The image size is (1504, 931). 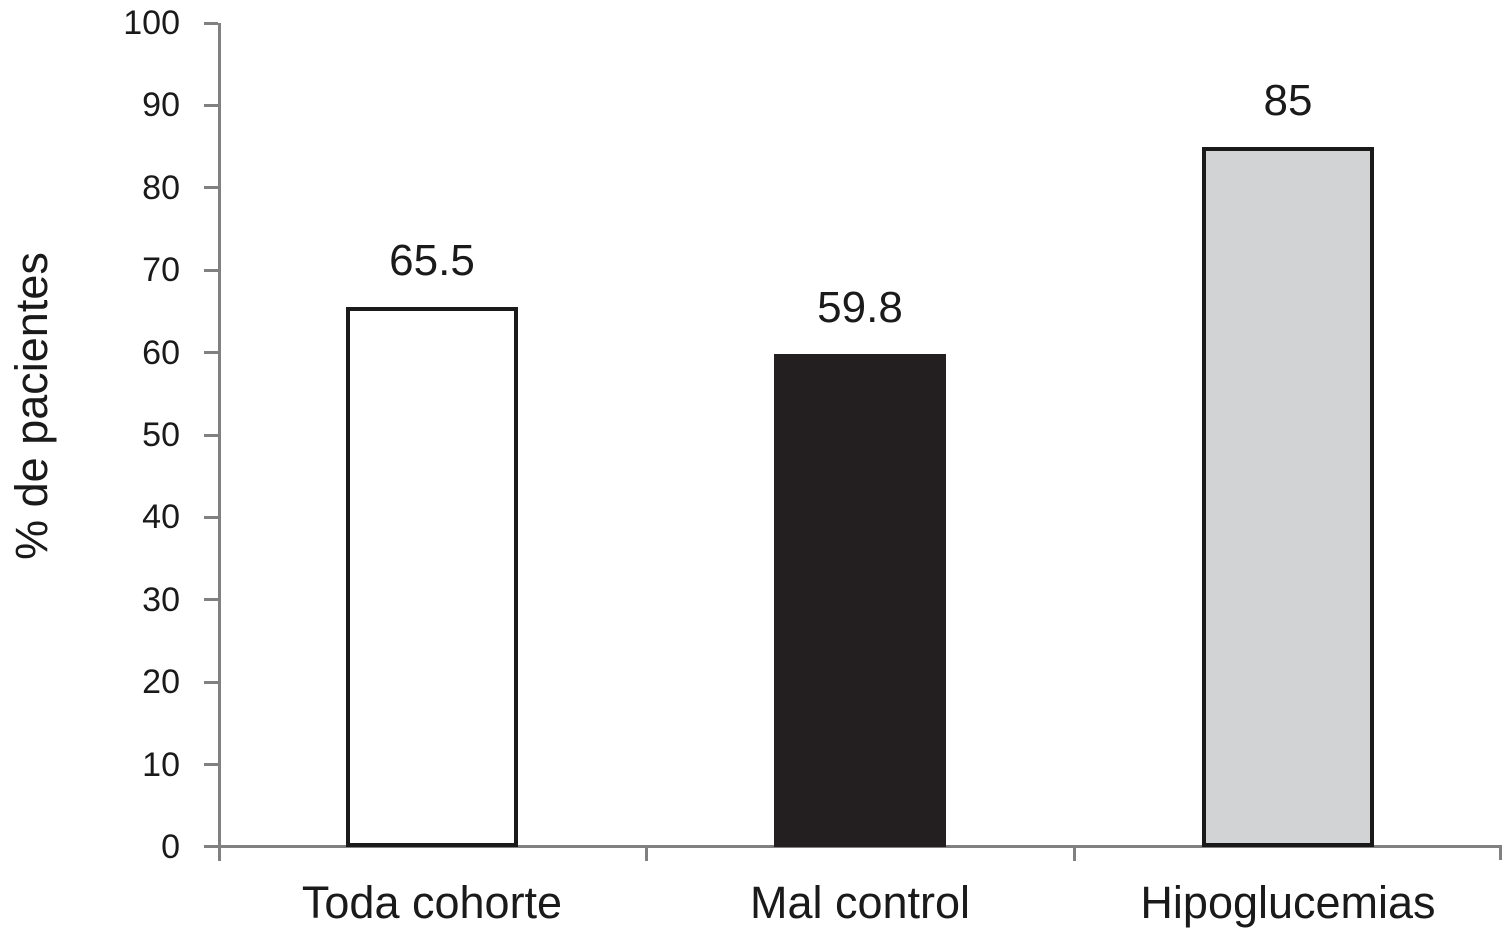 I want to click on y-tick-label: 90, so click(x=161, y=105).